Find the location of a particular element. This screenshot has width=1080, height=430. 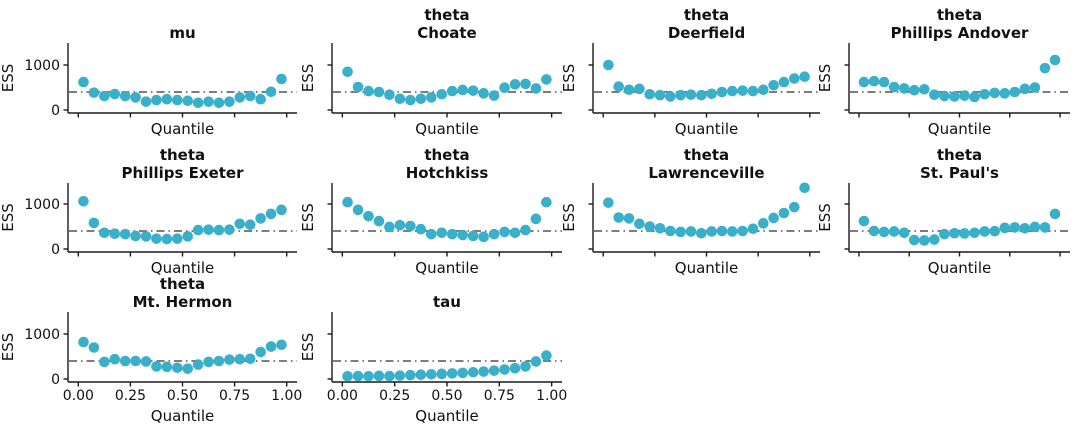

subplot-title: mu is located at coordinates (182, 33).